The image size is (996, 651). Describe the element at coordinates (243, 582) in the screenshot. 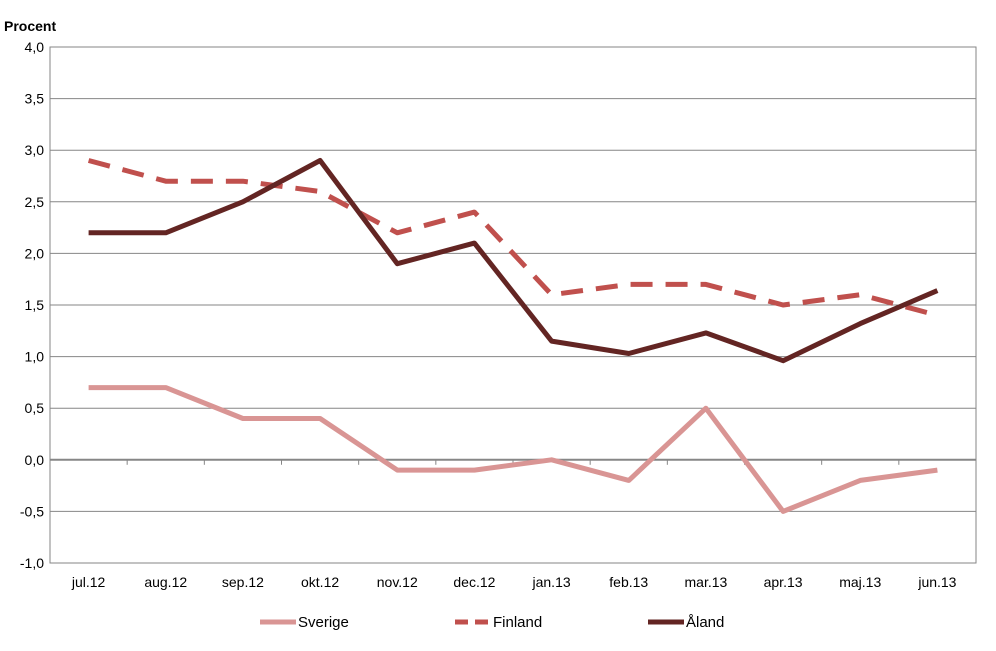

I see `x-tick-label: sep.12` at that location.